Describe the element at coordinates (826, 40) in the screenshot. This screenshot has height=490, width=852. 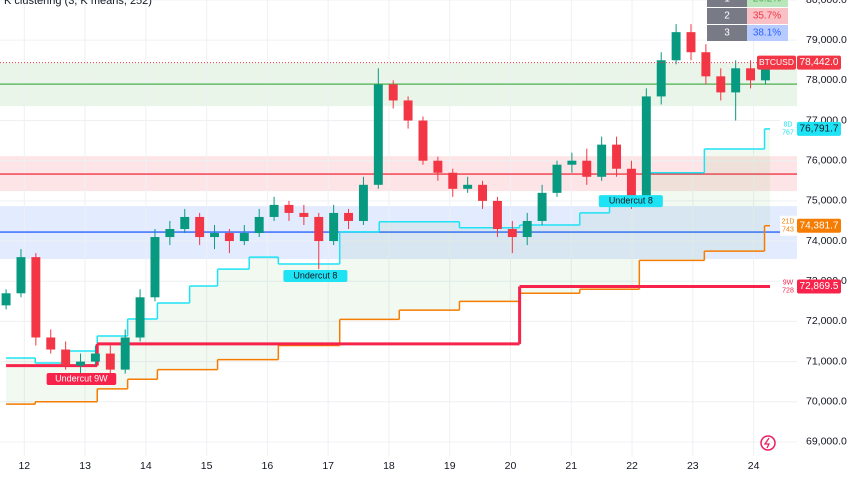
I see `y-tick-label: 79,000.0` at that location.